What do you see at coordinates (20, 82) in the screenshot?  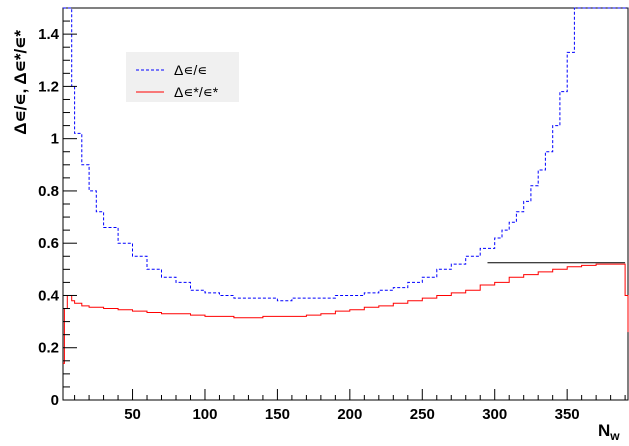 I see `y-axis-title: Δ∊/∊, Δ∊*/∊*` at bounding box center [20, 82].